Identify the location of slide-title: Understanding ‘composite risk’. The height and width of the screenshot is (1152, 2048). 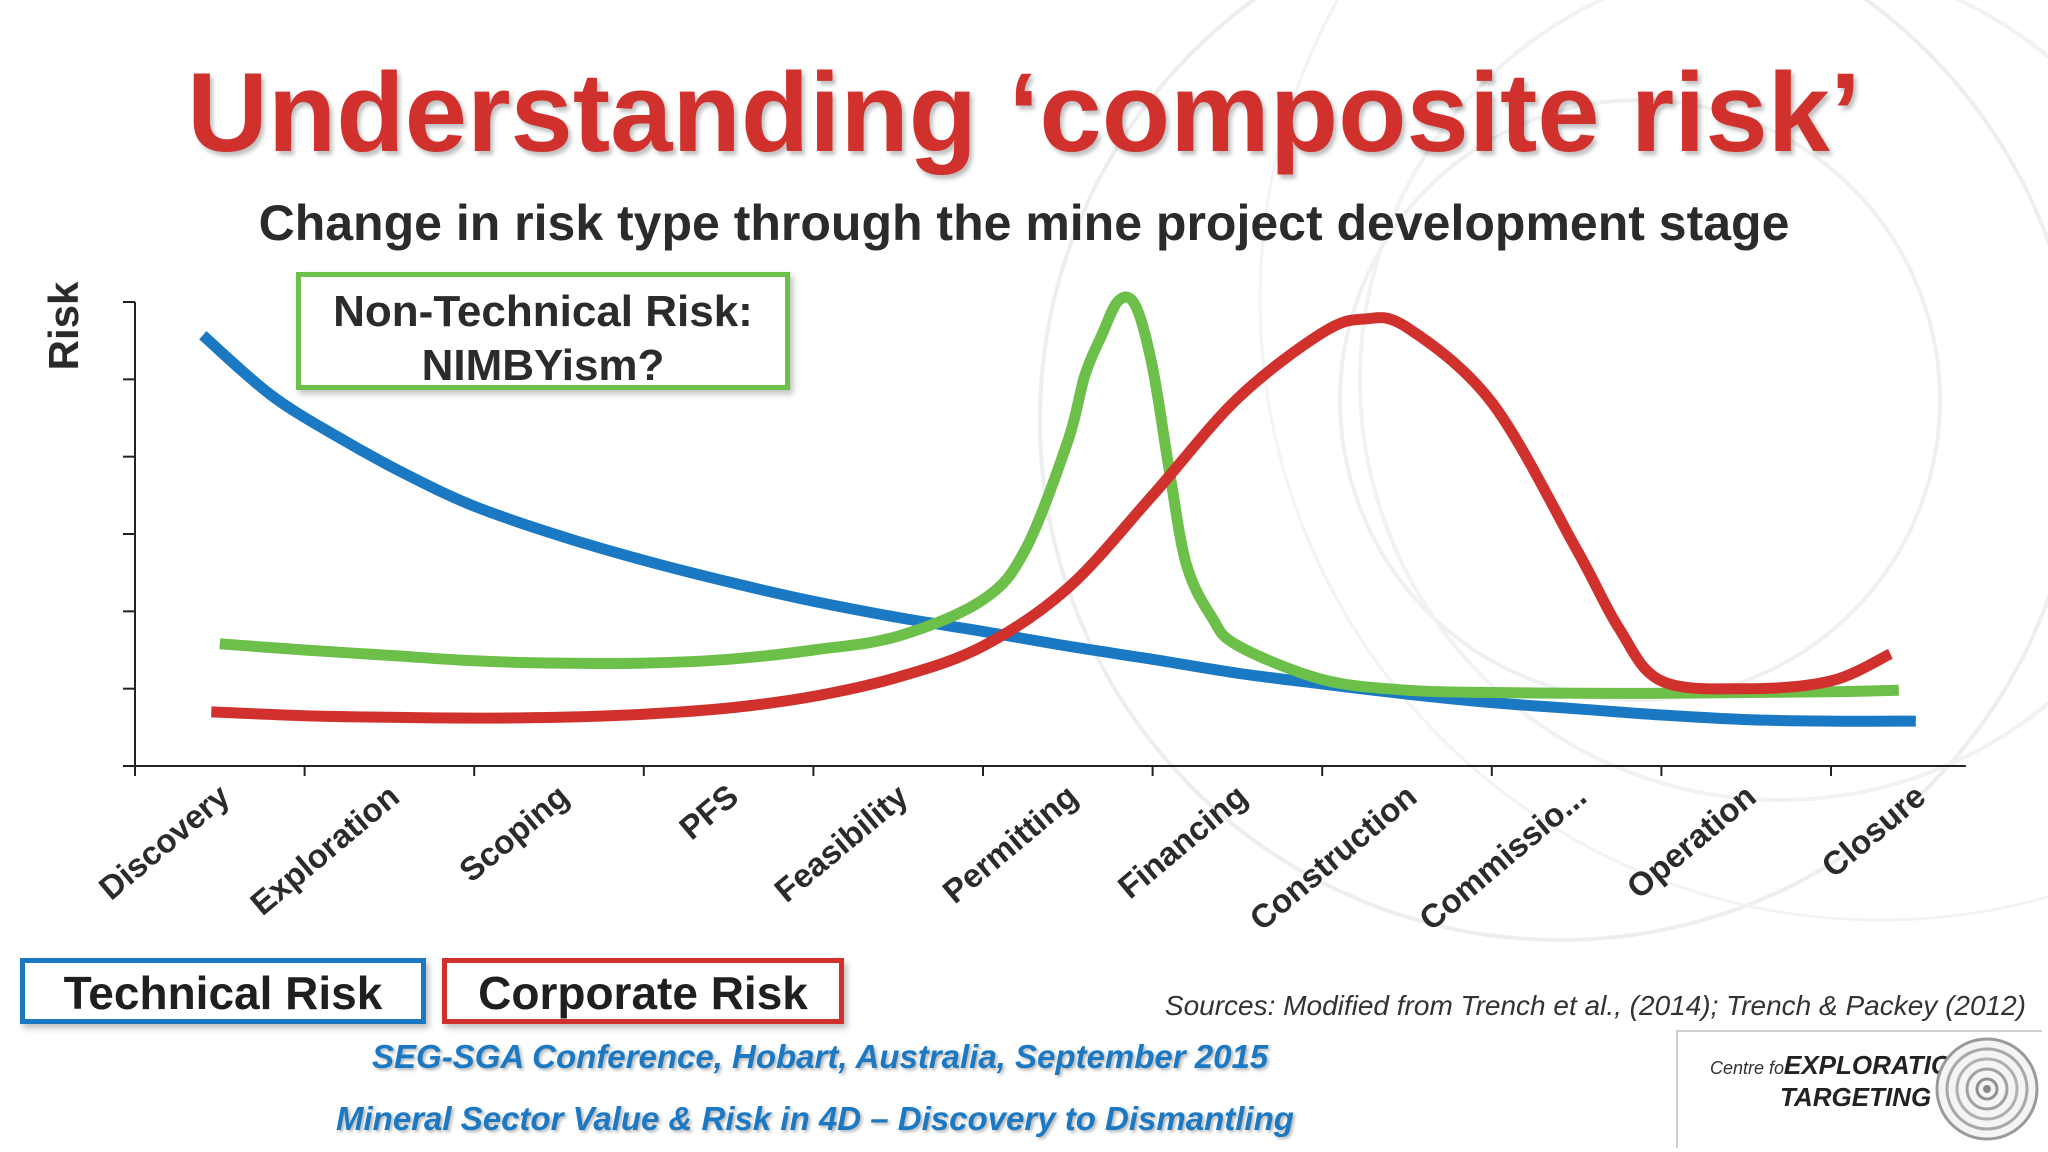
(1024, 112).